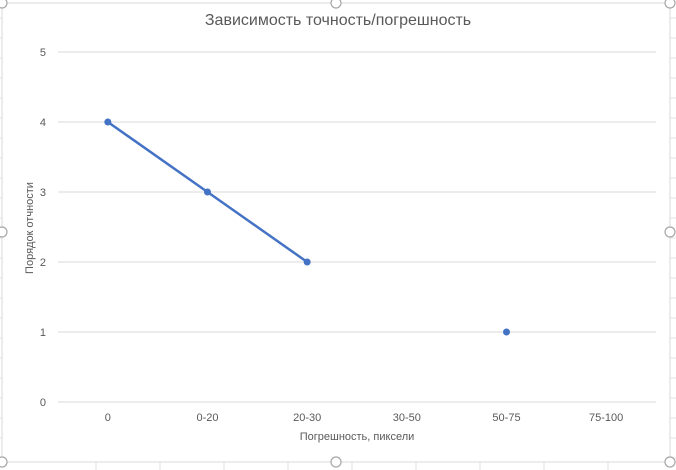 This screenshot has height=470, width=676. I want to click on x-tick-label: 30-50, so click(407, 418).